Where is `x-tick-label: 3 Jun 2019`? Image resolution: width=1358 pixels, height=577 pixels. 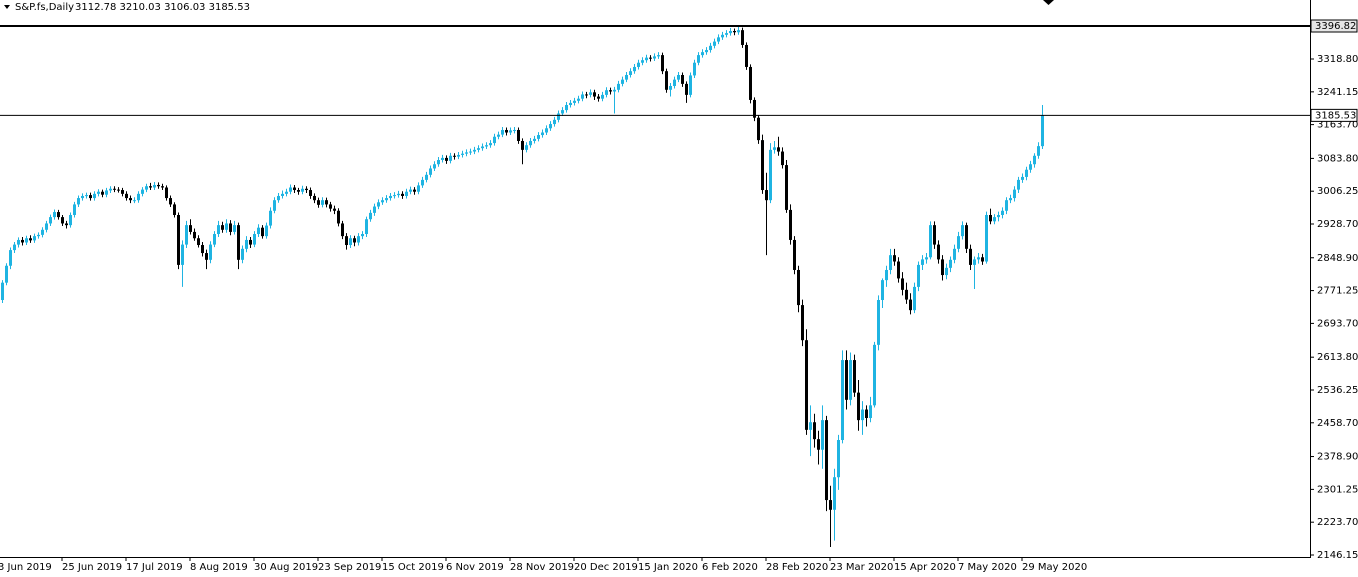
x-tick-label: 3 Jun 2019 is located at coordinates (26, 567).